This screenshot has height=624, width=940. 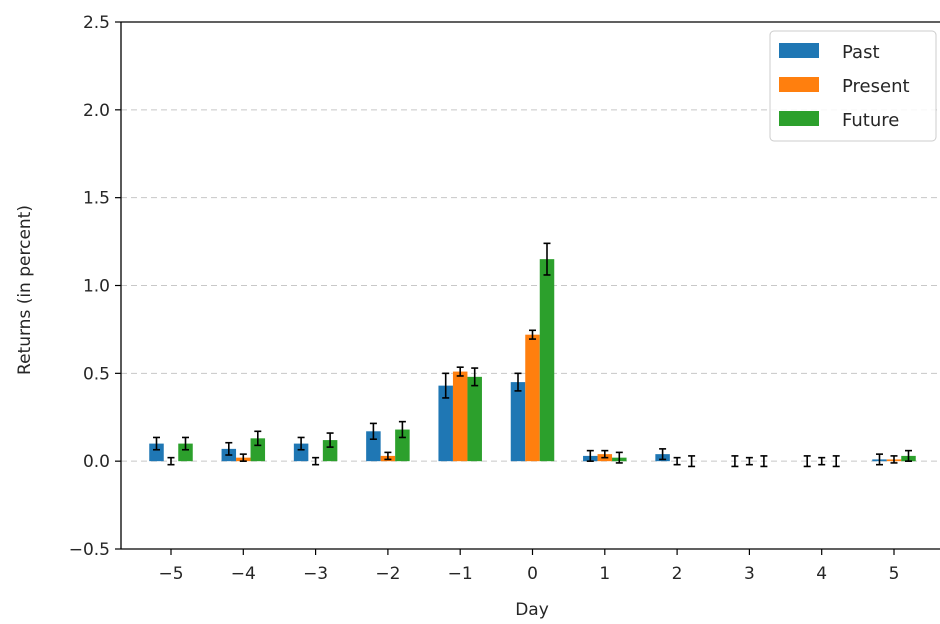 What do you see at coordinates (532, 574) in the screenshot?
I see `x-tick-label: 0` at bounding box center [532, 574].